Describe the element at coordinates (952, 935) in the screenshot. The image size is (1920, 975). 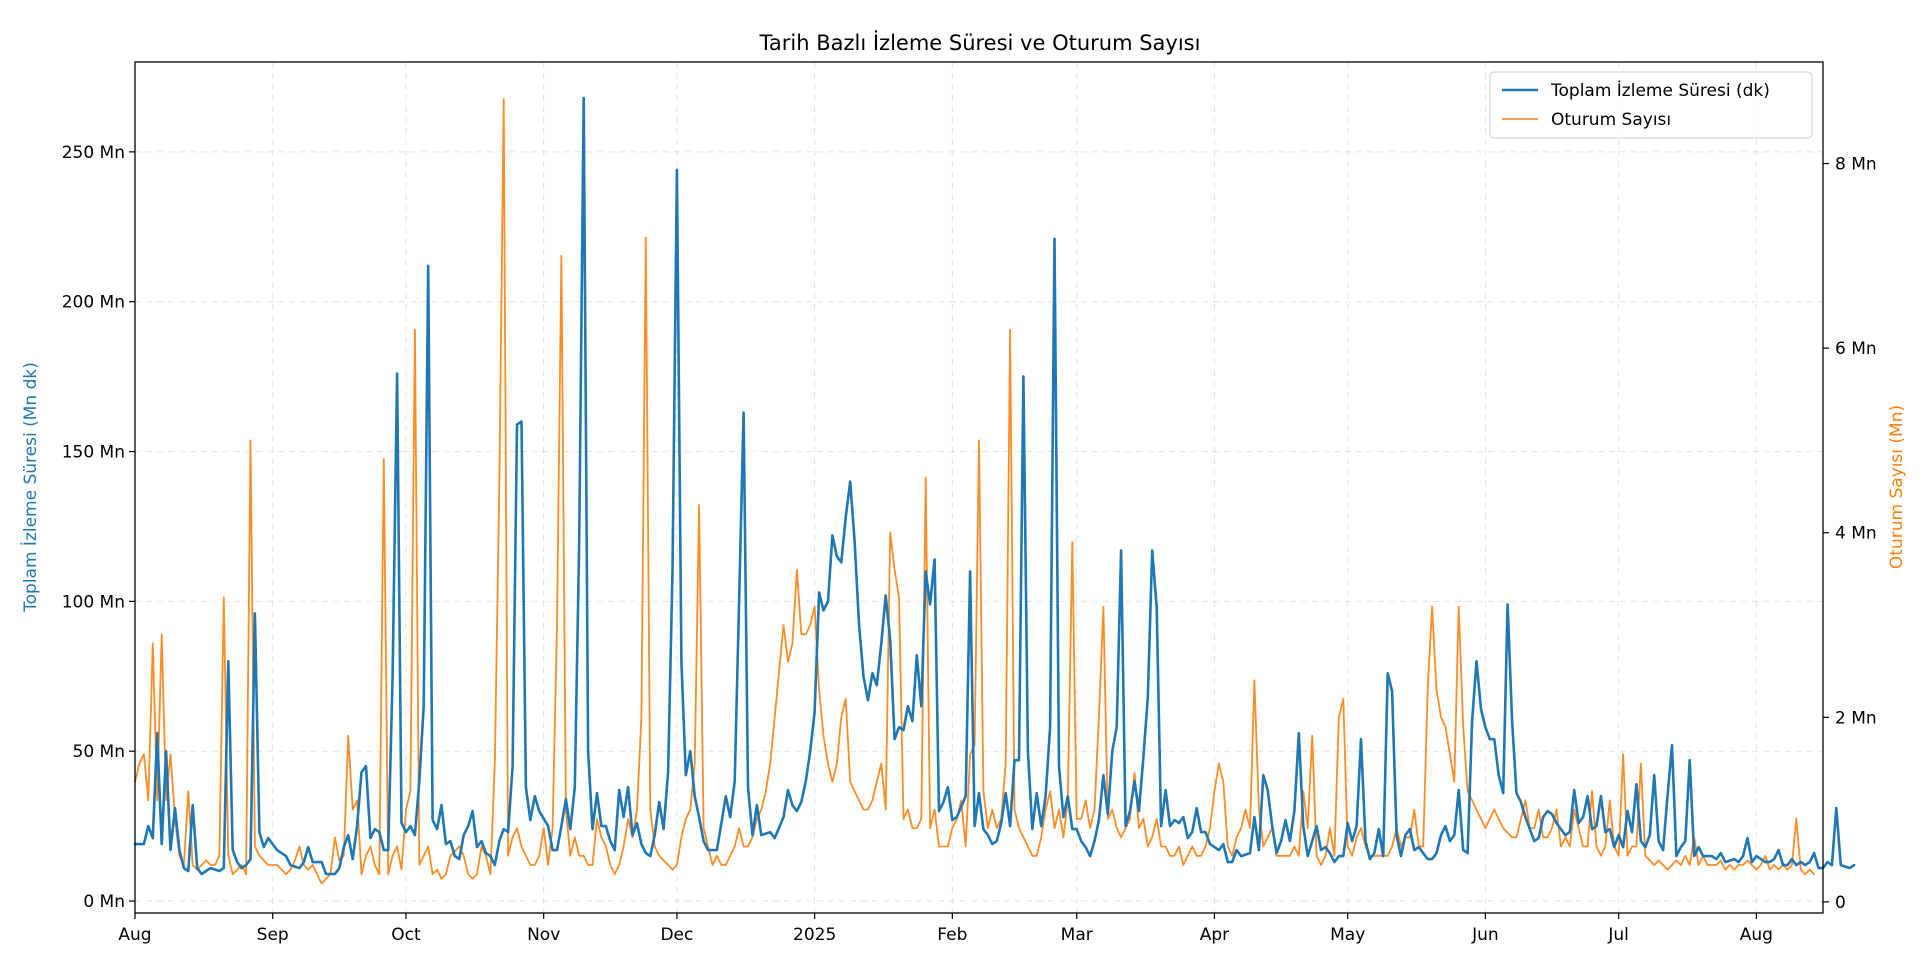
I see `x-tick-label: Feb` at that location.